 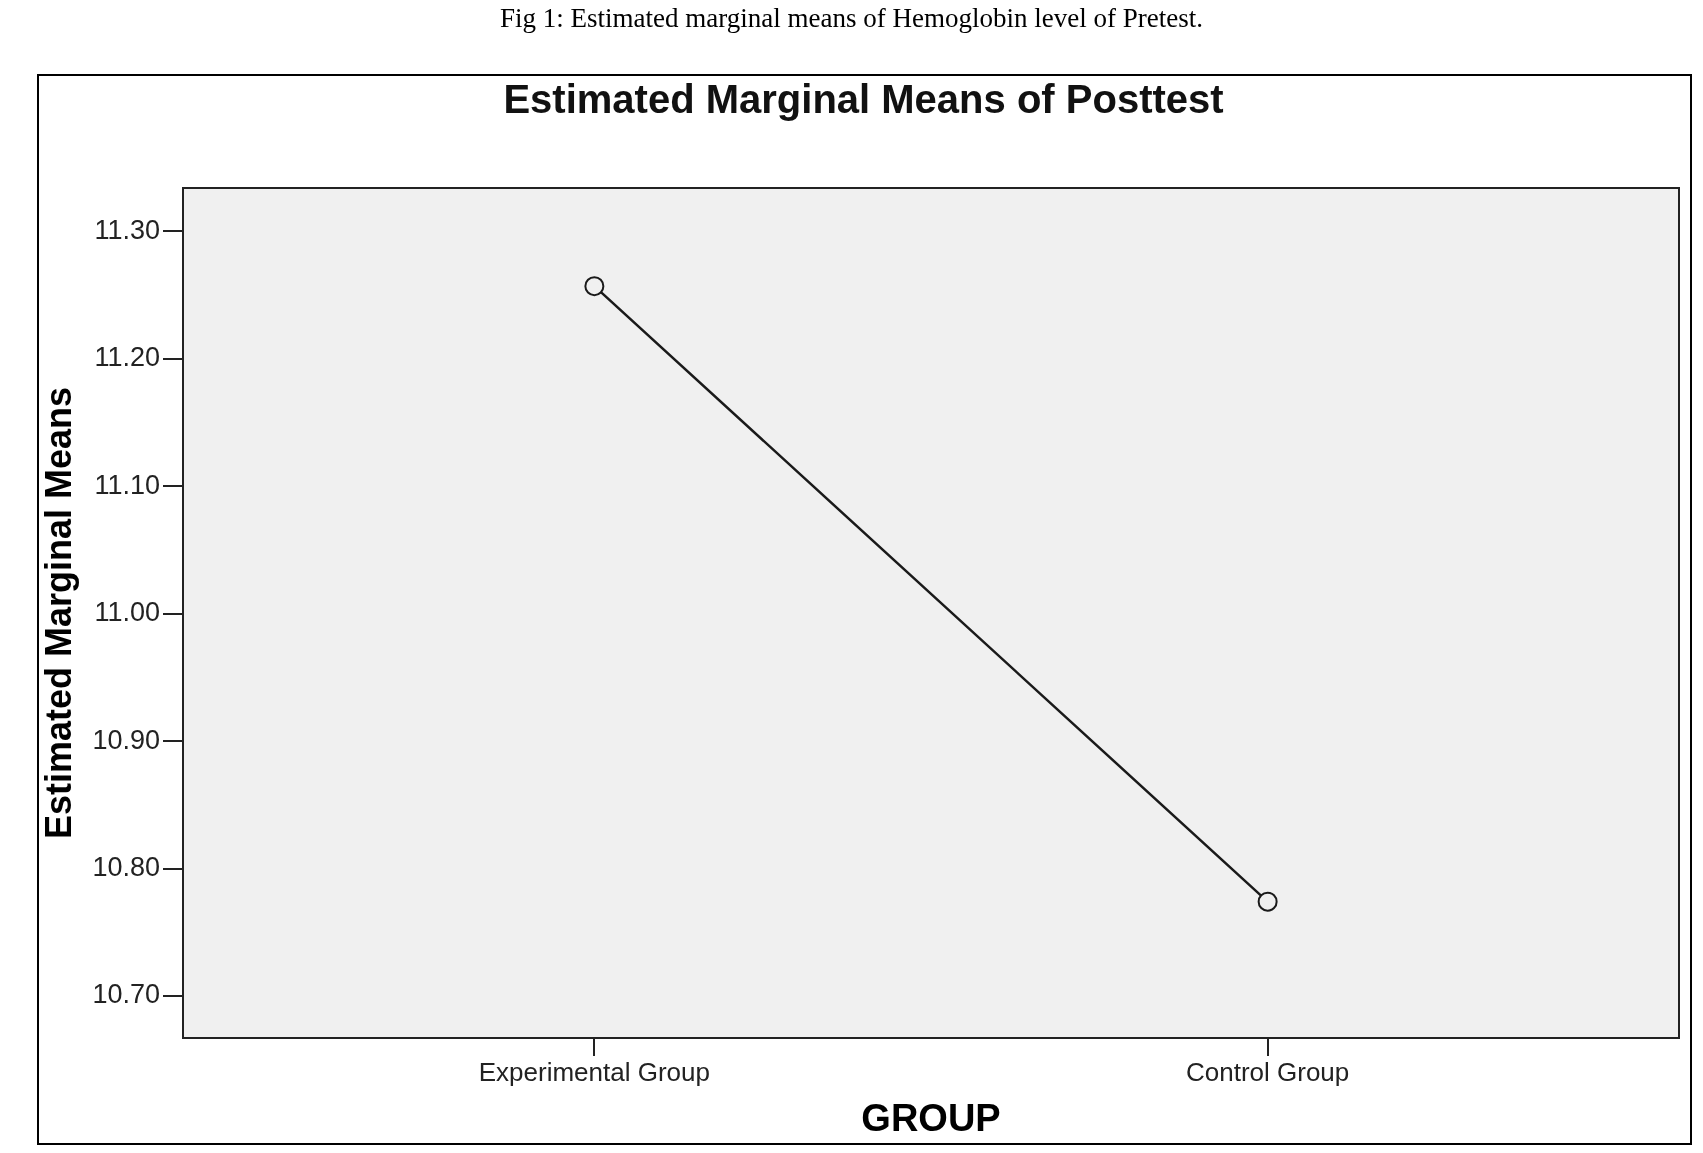 I want to click on x-tick-label: Control Group, so click(x=1267, y=1071).